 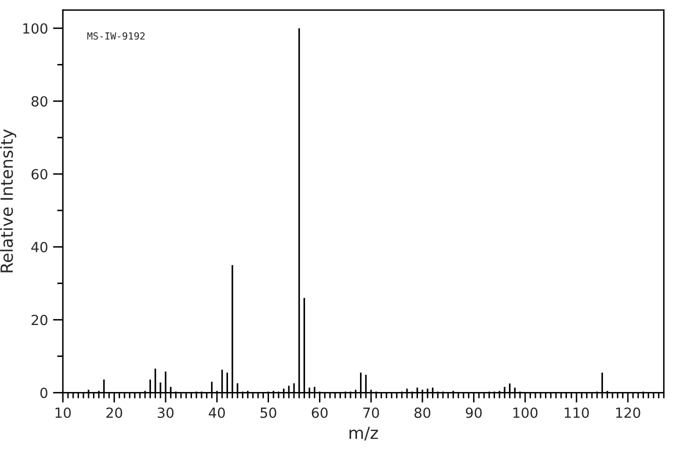 I want to click on x-tick-label: 110, so click(x=576, y=412).